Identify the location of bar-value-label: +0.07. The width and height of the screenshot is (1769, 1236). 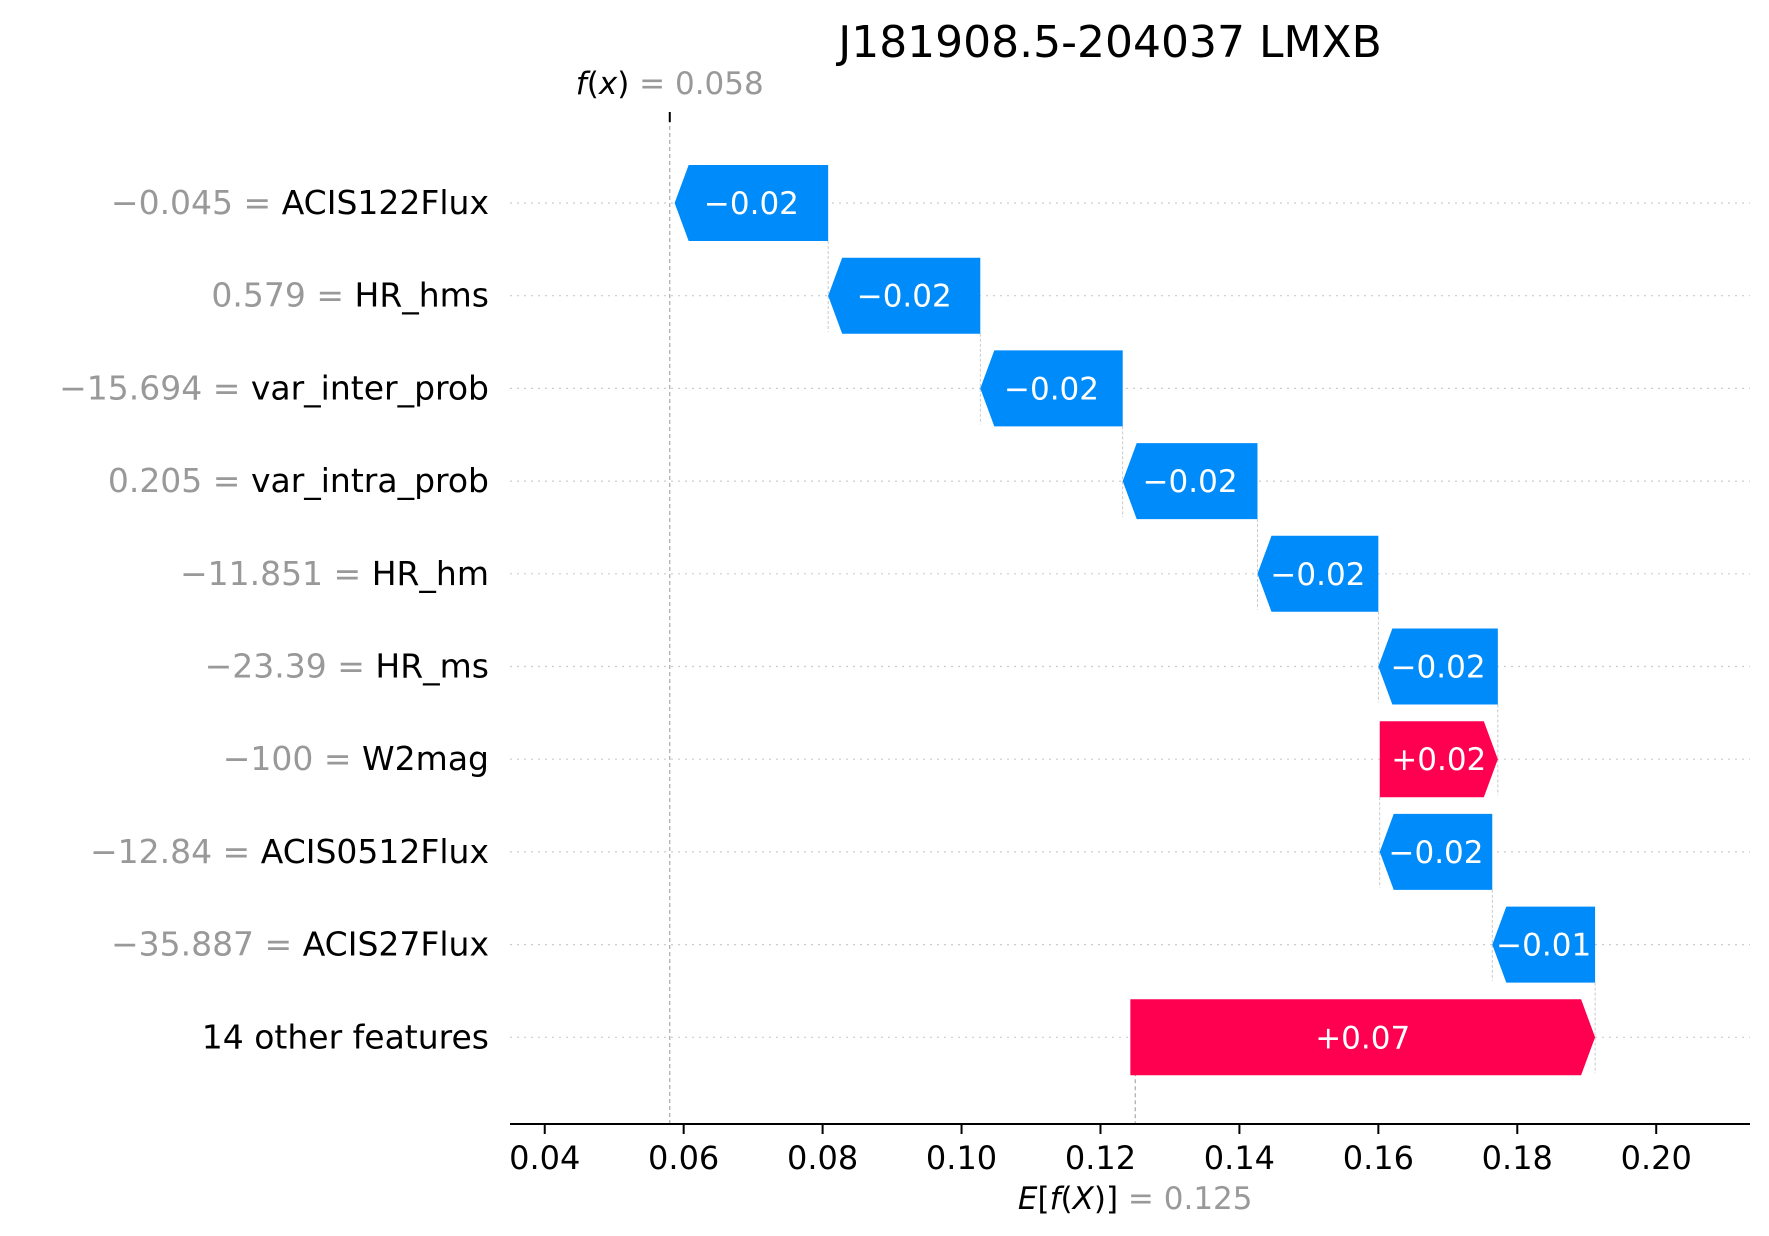
(1362, 1038).